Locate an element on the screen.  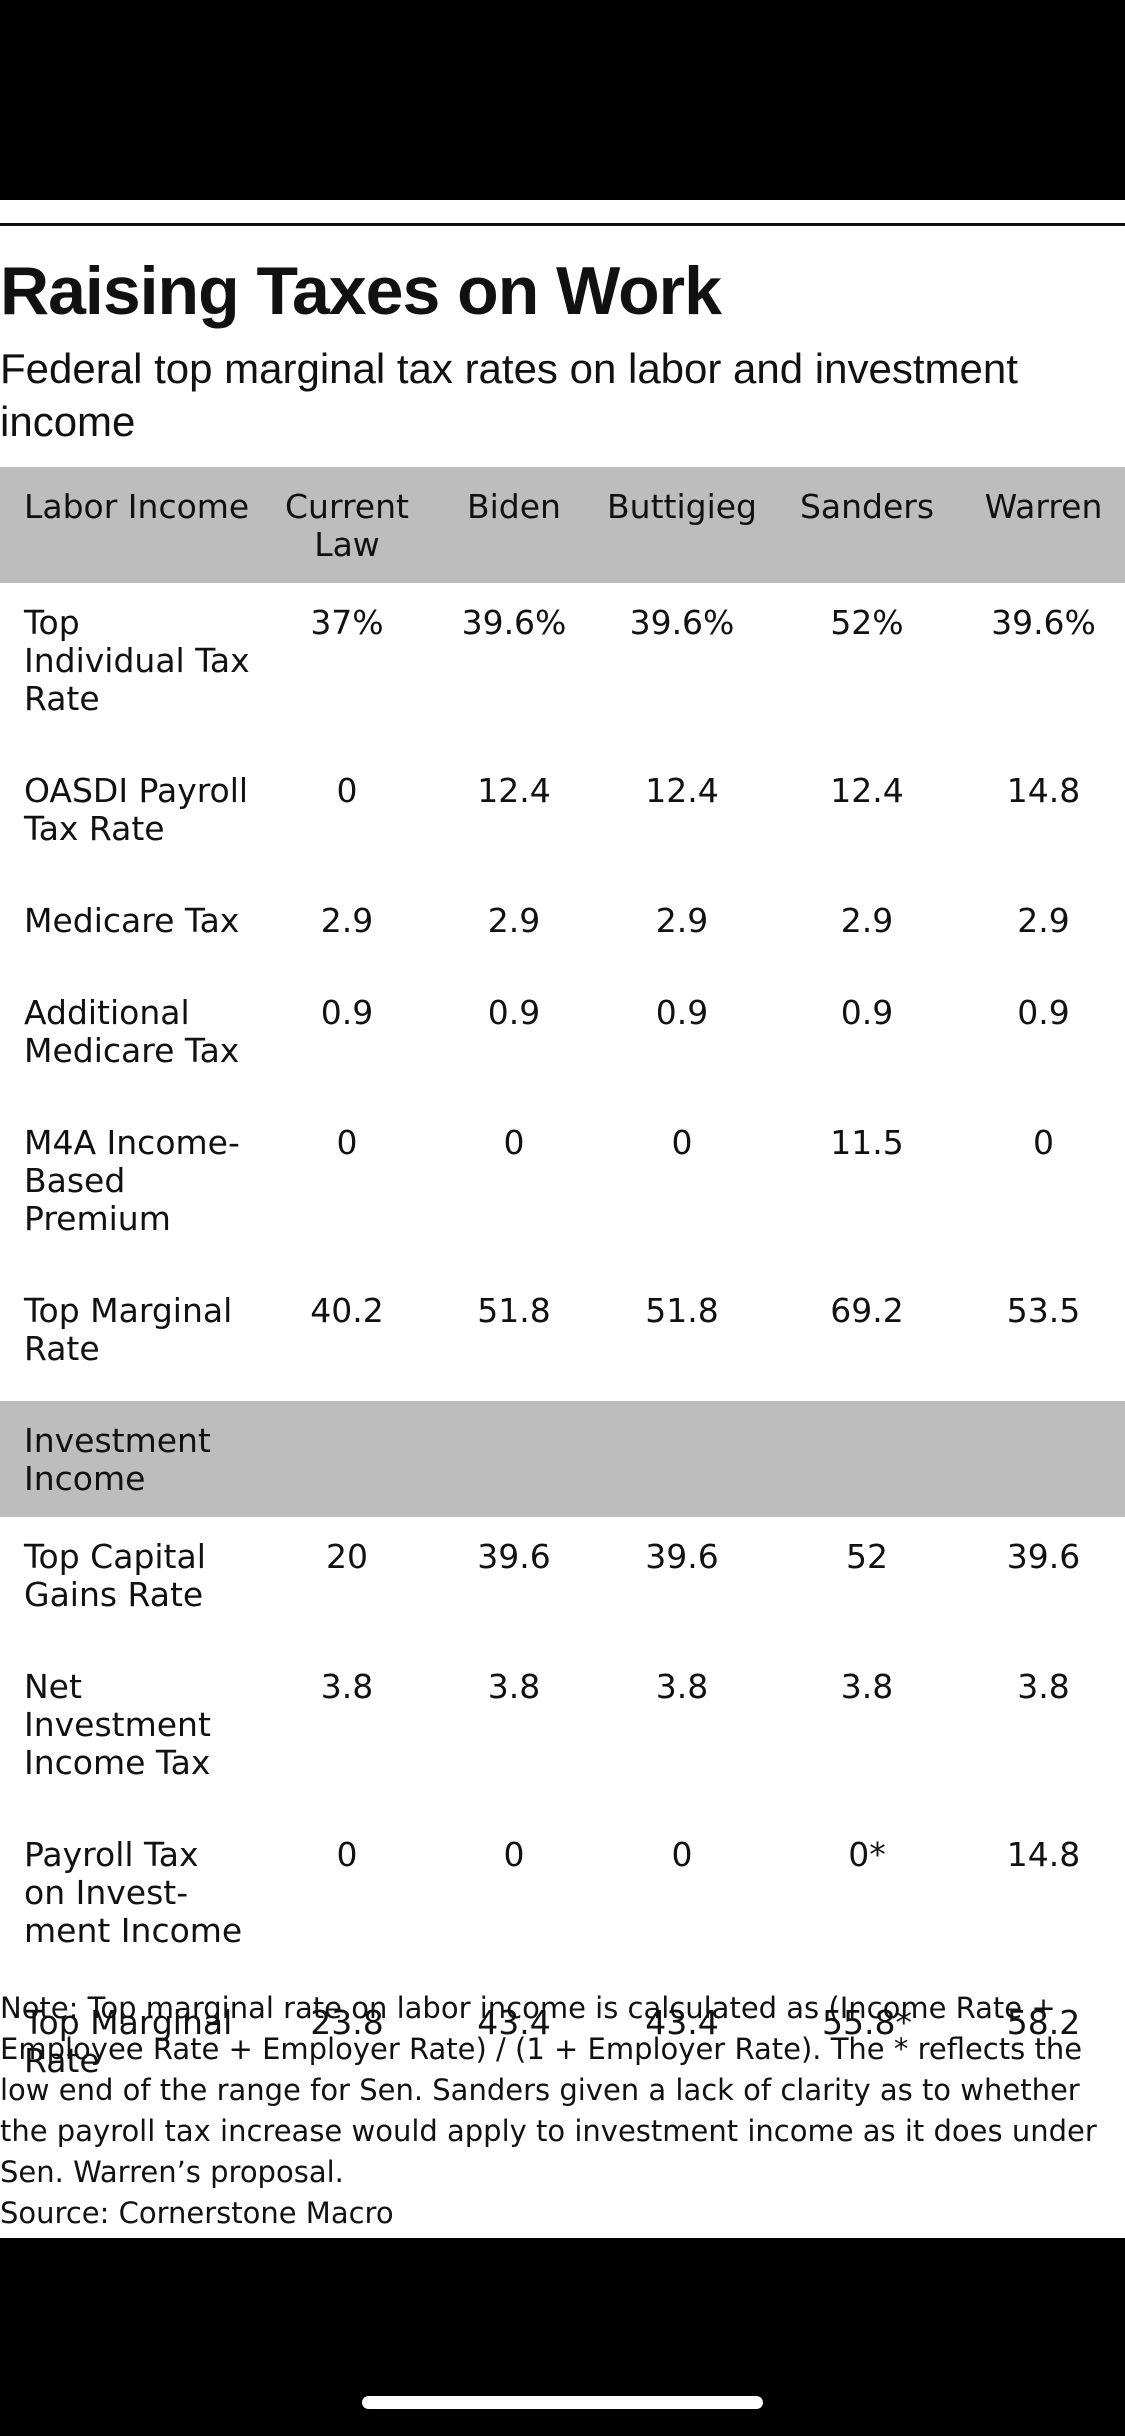
table-cell: 53.5 is located at coordinates (1043, 1310).